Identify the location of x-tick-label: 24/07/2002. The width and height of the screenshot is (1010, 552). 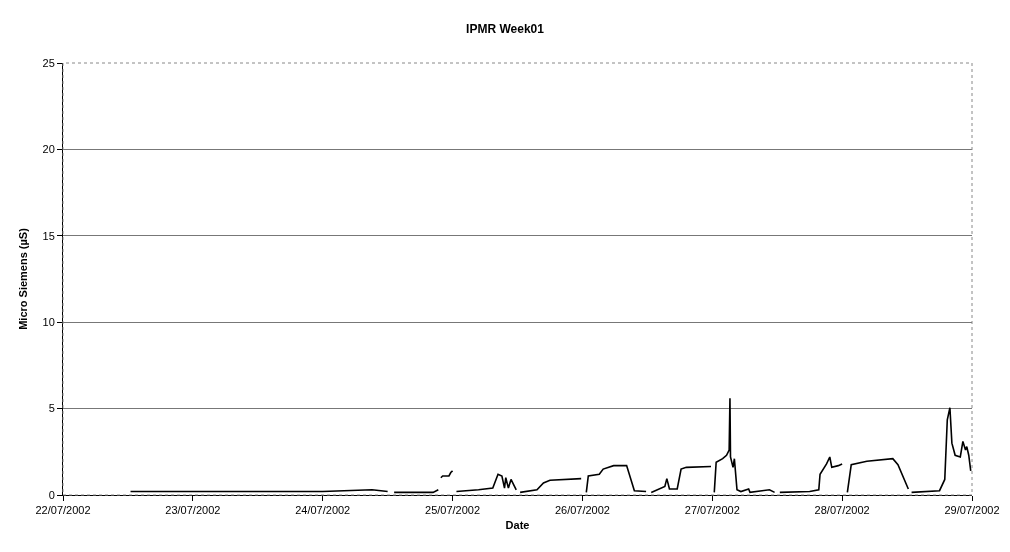
(323, 510).